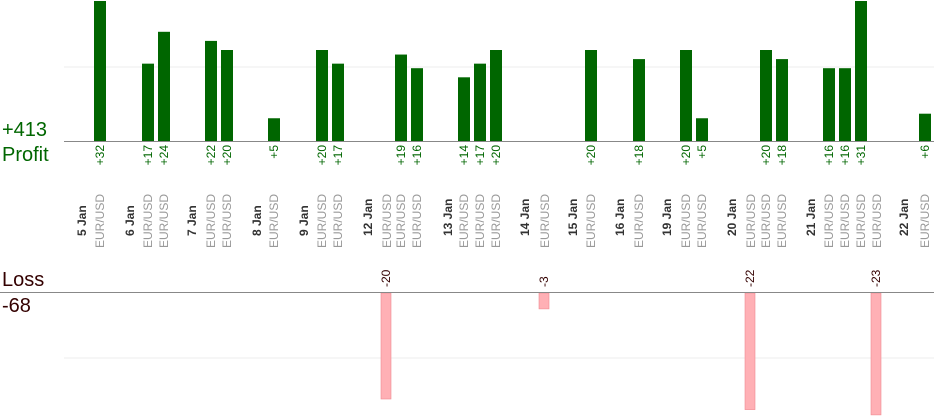 The width and height of the screenshot is (934, 420). I want to click on date-label: 14 Jan, so click(525, 217).